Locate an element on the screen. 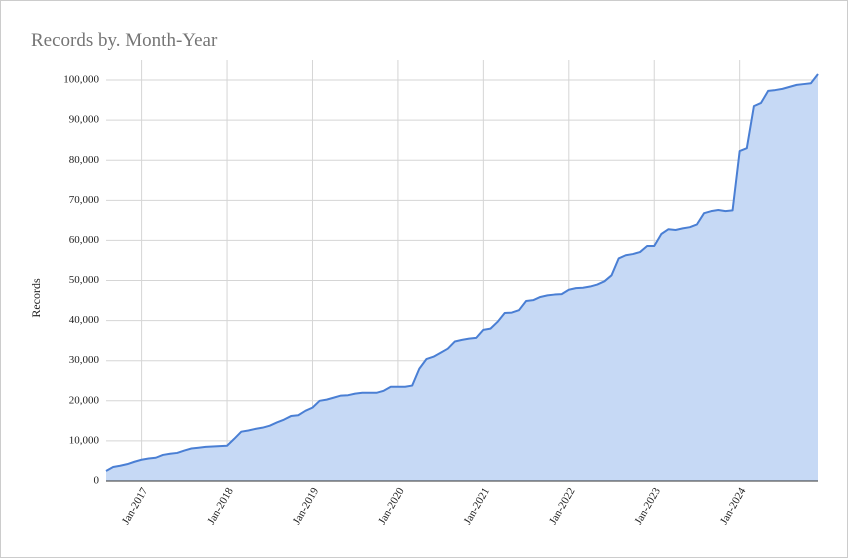 The height and width of the screenshot is (558, 848). y-tick-label: 50,000 is located at coordinates (84, 280).